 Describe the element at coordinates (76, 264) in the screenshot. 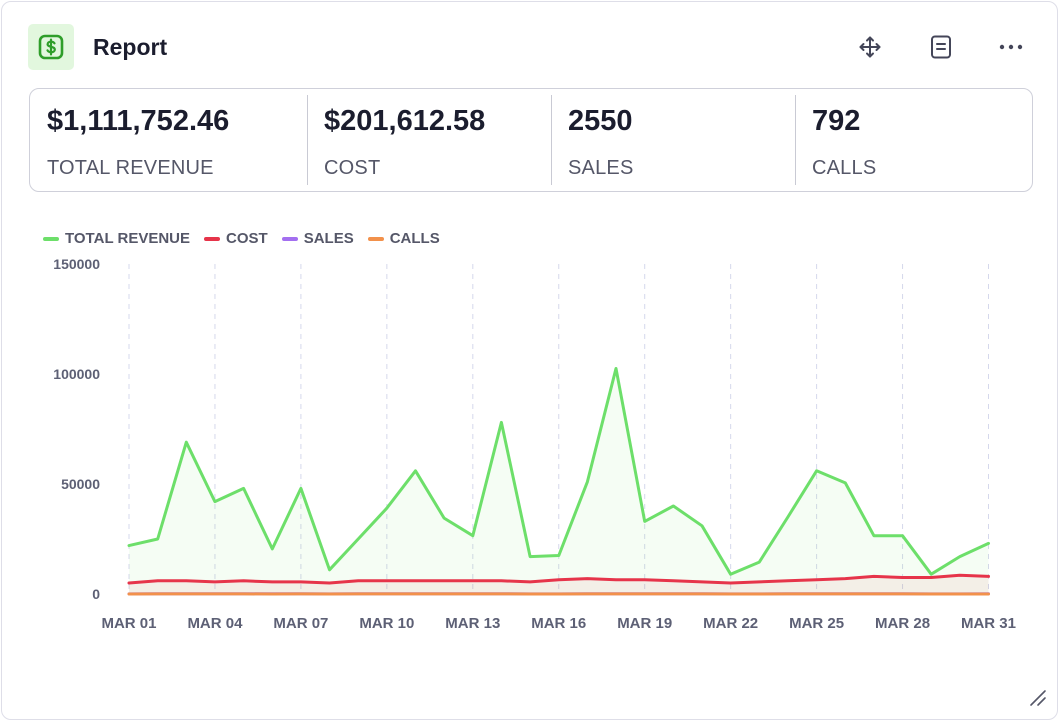

I see `y-tick-label: 150000` at that location.